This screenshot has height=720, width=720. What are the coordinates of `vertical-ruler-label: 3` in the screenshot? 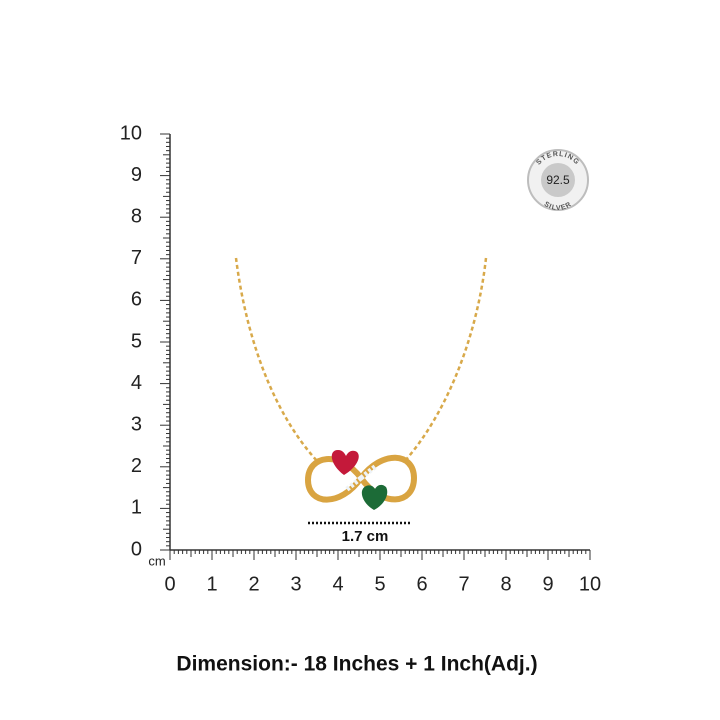 It's located at (136, 424).